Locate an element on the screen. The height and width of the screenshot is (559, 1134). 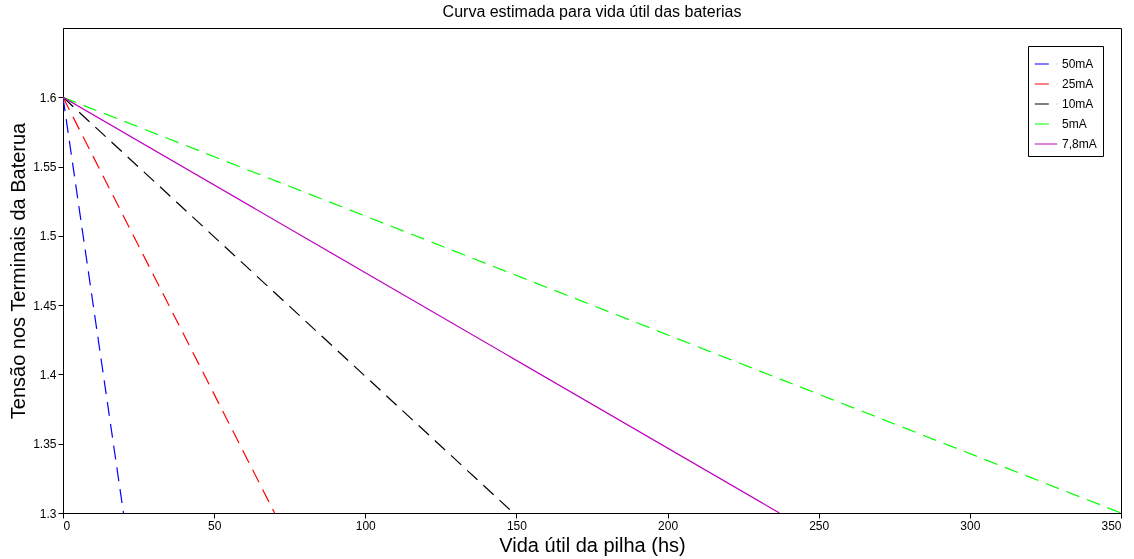
y-tick-label: 1.4 is located at coordinates (48, 374).